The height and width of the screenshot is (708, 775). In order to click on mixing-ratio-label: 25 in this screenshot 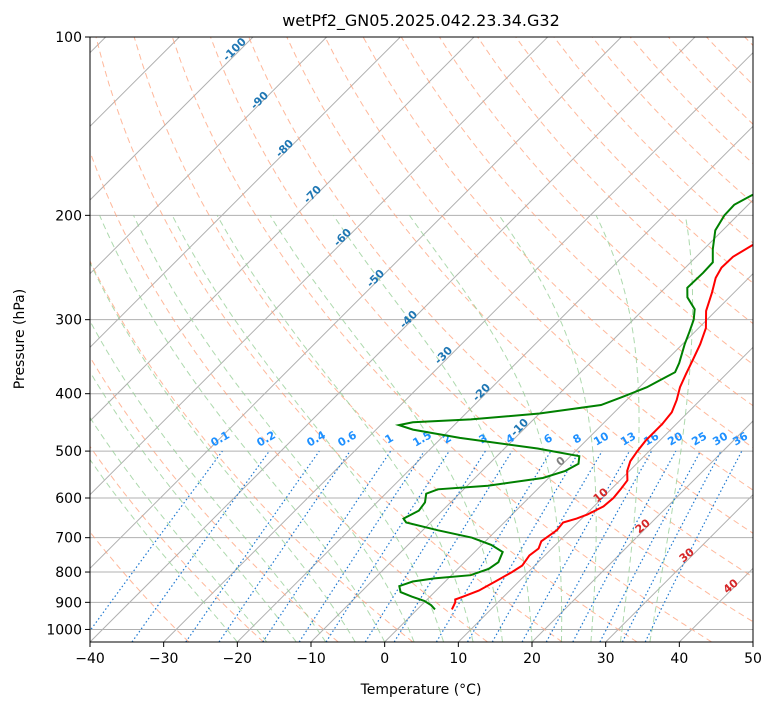, I will do `click(699, 439)`.